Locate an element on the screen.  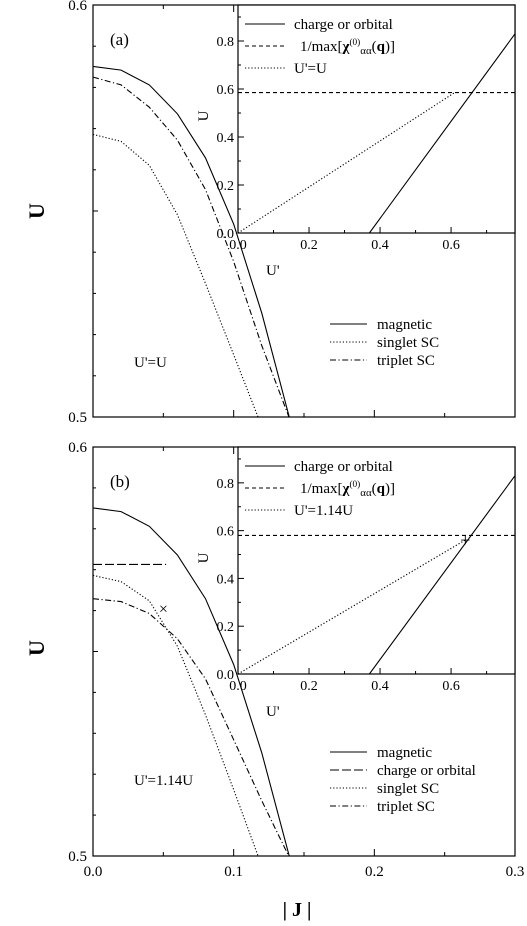
inset-crossing-marker: + is located at coordinates (465, 540).